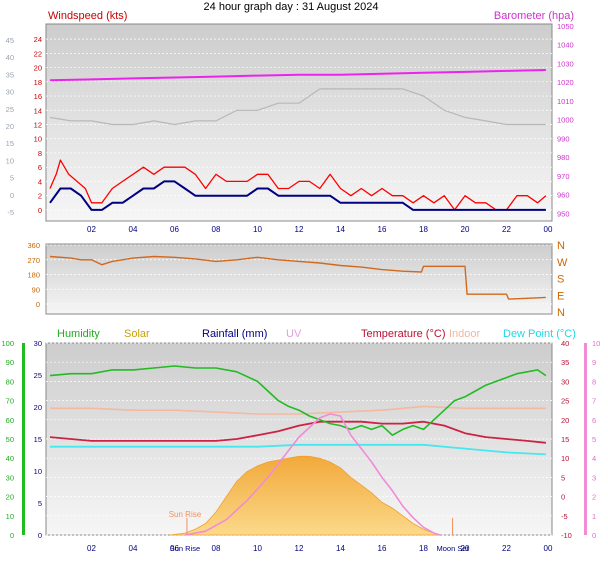 This screenshot has height=561, width=608. Describe the element at coordinates (33, 245) in the screenshot. I see `direction-tick-label: 360` at that location.